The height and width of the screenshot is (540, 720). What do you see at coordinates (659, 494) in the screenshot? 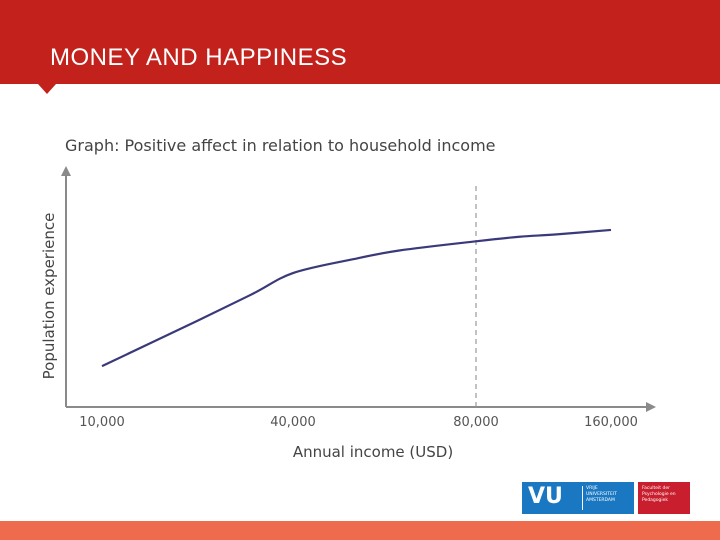
I see `faculty-logo-name: Faculteit der Psychologie en Pedagogiek` at bounding box center [659, 494].